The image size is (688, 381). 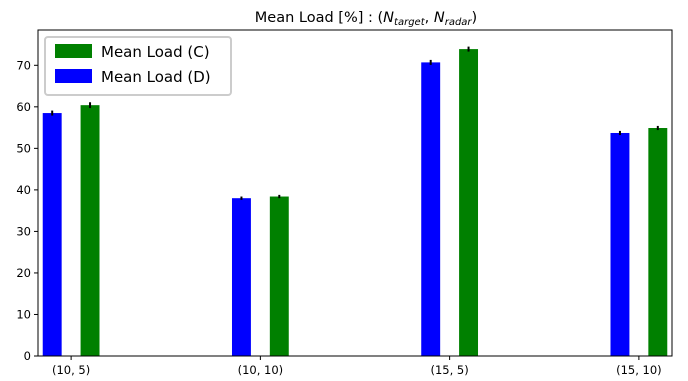 I want to click on title-subscript-radar: radar, so click(x=459, y=22).